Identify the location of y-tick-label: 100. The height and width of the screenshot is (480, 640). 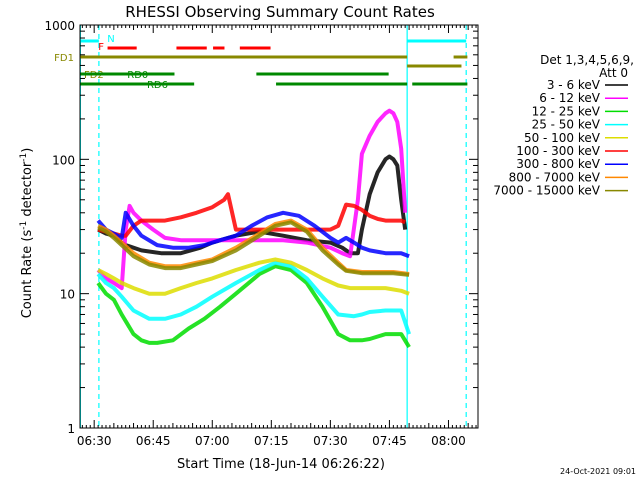
(63, 160).